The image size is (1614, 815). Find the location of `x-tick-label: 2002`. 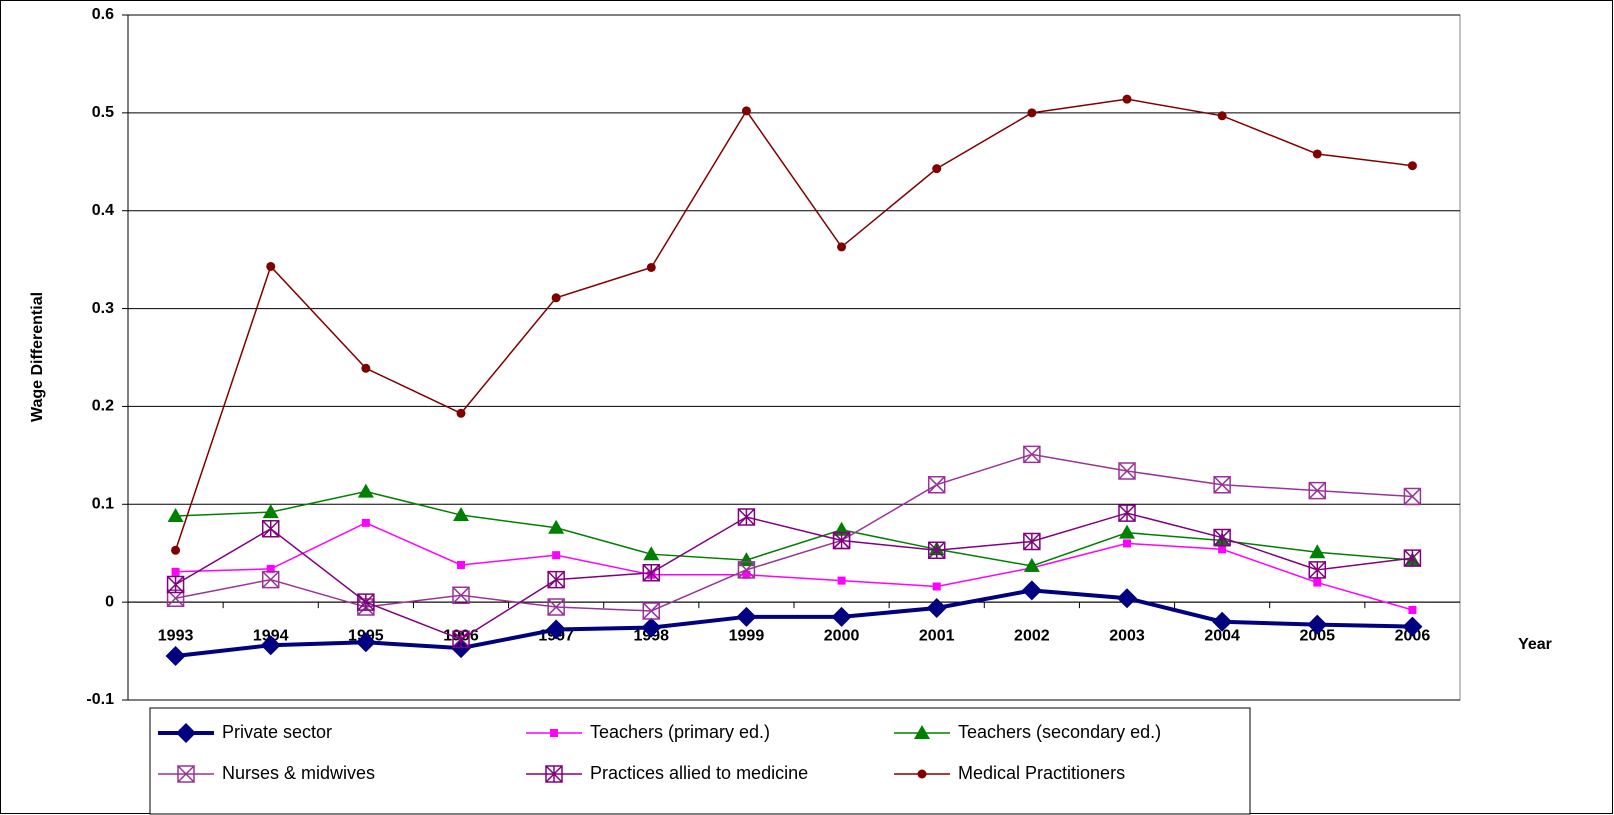

x-tick-label: 2002 is located at coordinates (1032, 635).